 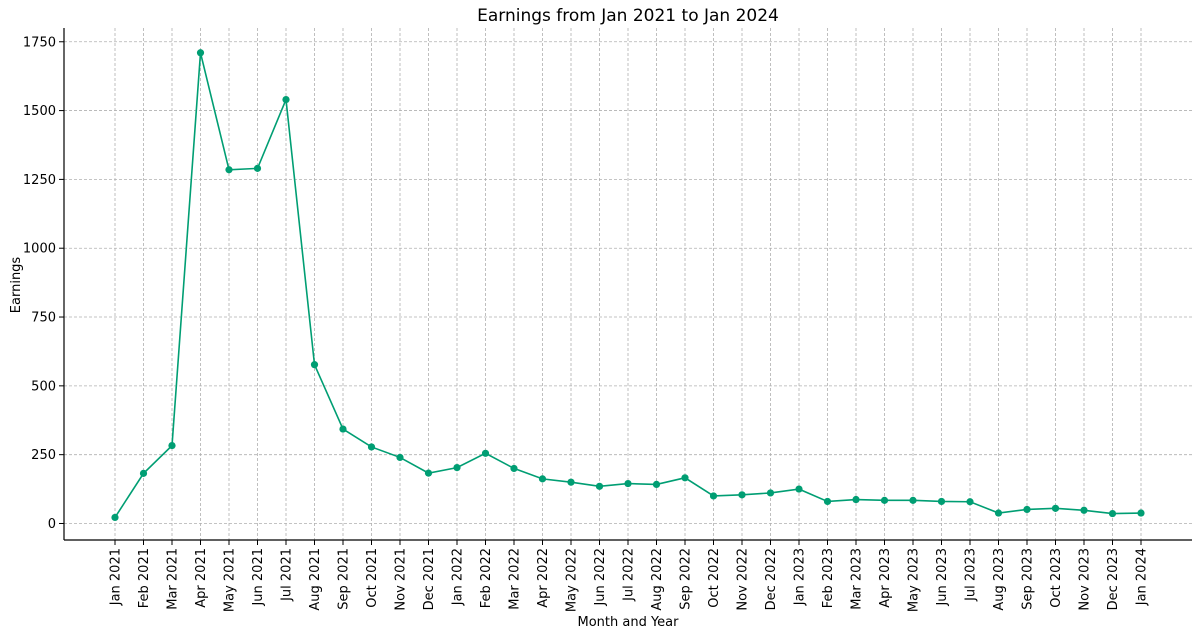 I want to click on x-tick-label: Dec 2023, so click(x=1113, y=579).